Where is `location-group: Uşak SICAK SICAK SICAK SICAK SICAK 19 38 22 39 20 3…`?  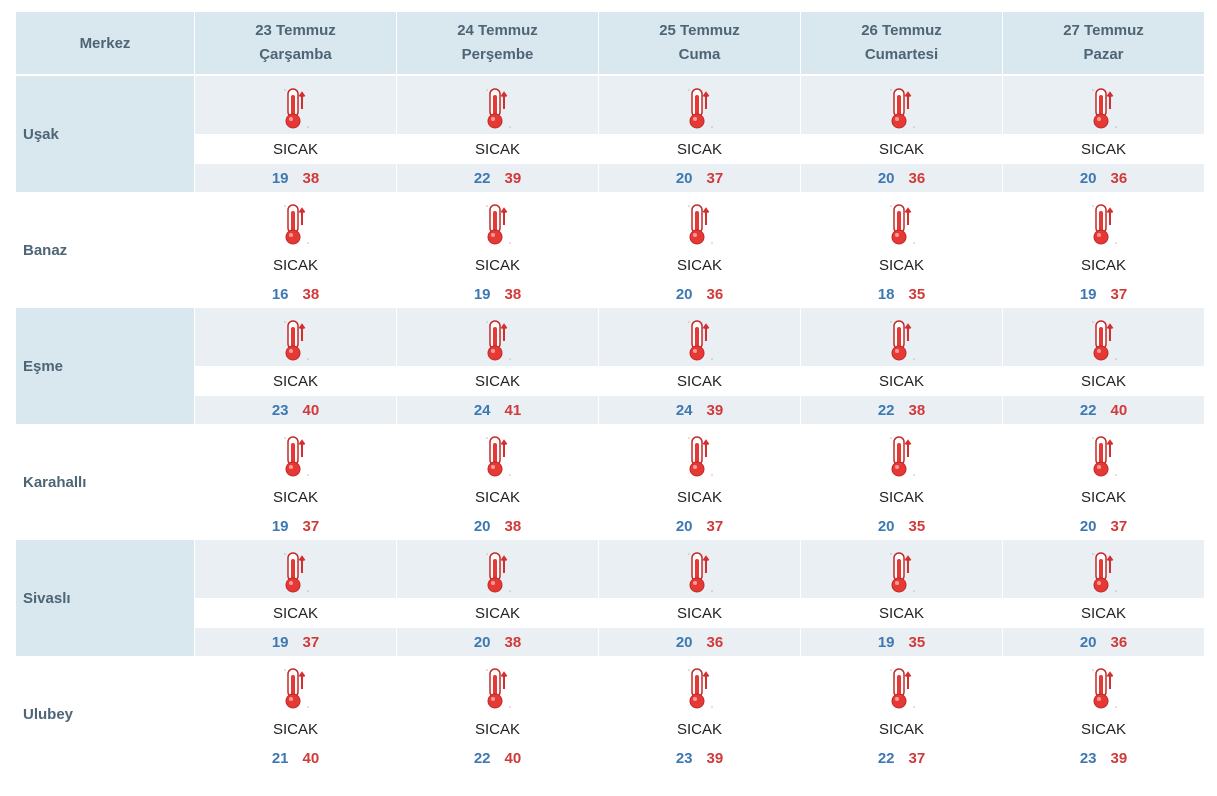 location-group: Uşak SICAK SICAK SICAK SICAK SICAK 19 38 22 39 20 3… is located at coordinates (610, 134).